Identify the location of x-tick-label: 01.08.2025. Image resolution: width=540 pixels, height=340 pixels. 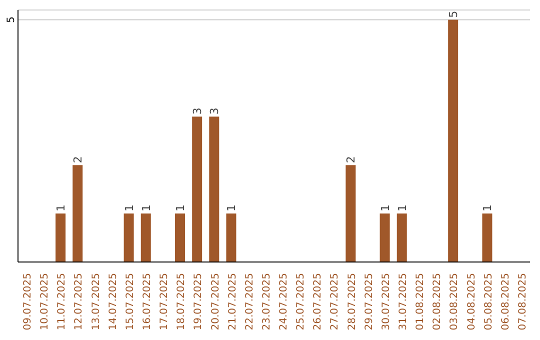
(420, 301).